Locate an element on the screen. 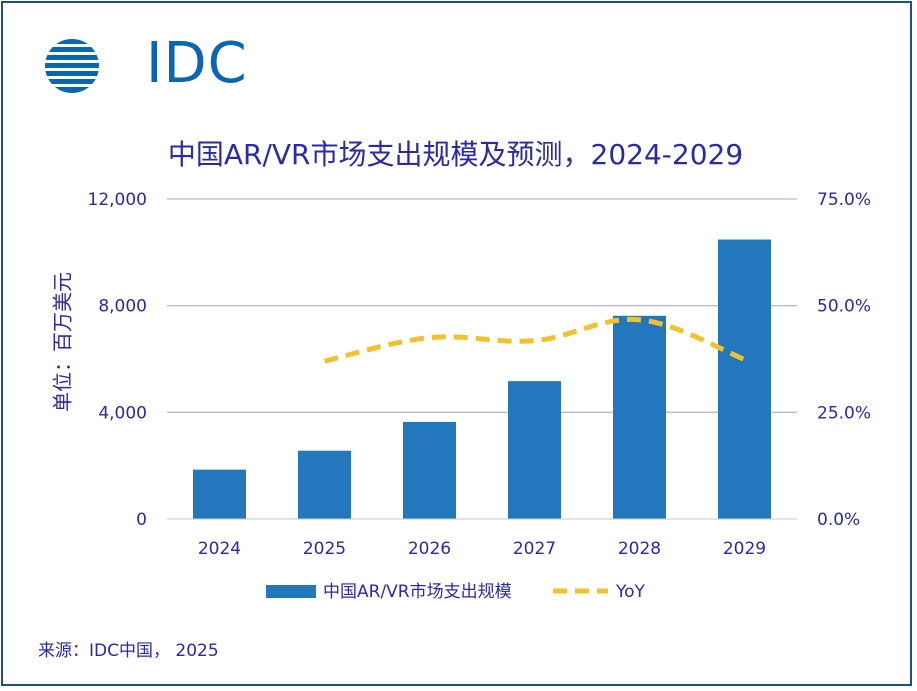 This screenshot has width=917, height=691. globe-logo-icon is located at coordinates (72, 66).